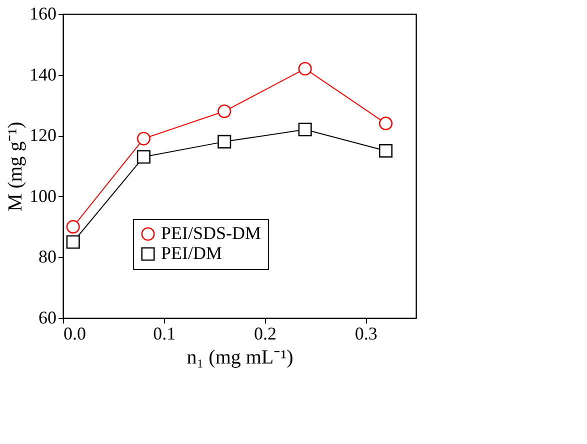 The height and width of the screenshot is (444, 587). Describe the element at coordinates (240, 357) in the screenshot. I see `x-axis-title: n₁ (mg mL⁻¹)` at that location.